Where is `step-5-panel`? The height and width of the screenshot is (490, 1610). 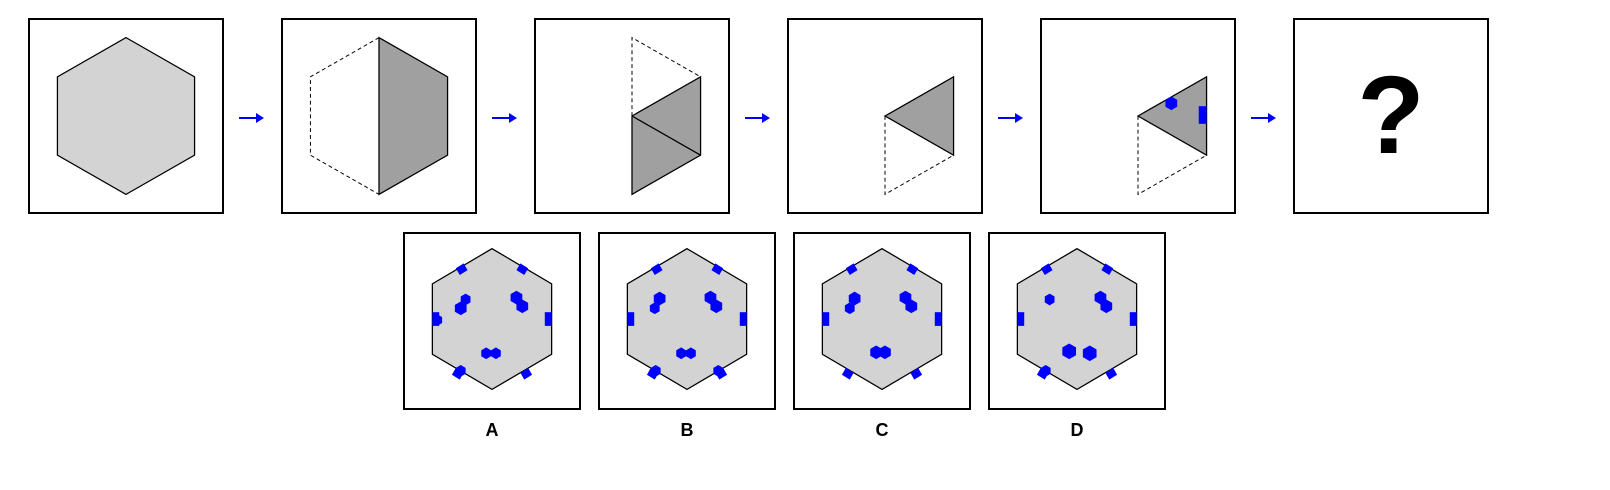
step-5-panel is located at coordinates (1138, 116).